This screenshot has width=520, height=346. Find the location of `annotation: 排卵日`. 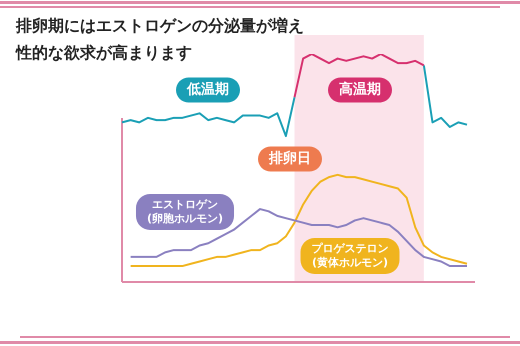

annotation: 排卵日 is located at coordinates (289, 158).